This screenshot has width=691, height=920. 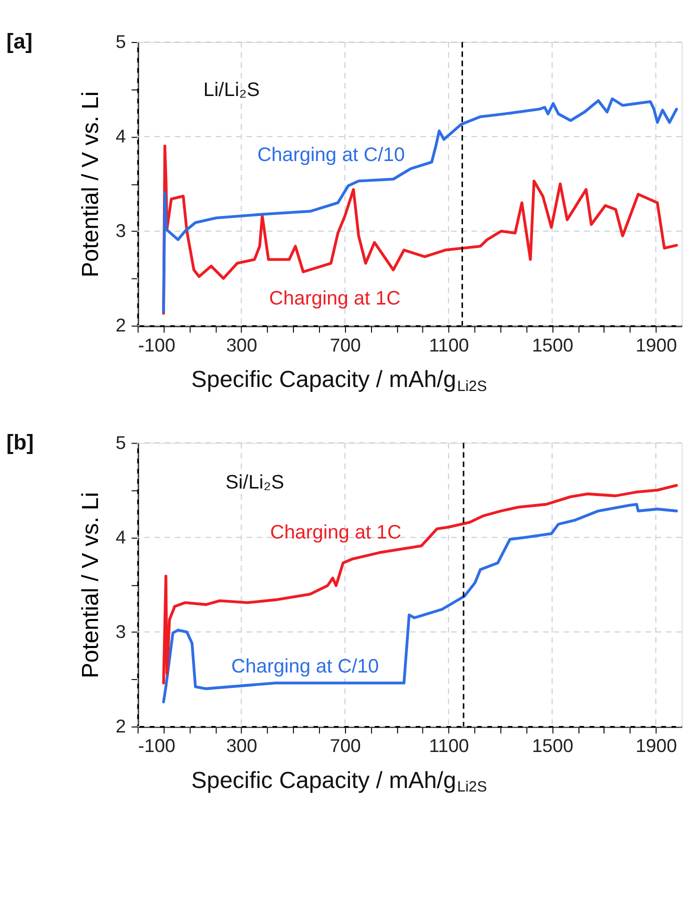 What do you see at coordinates (20, 442) in the screenshot?
I see `chart-title: [b]` at bounding box center [20, 442].